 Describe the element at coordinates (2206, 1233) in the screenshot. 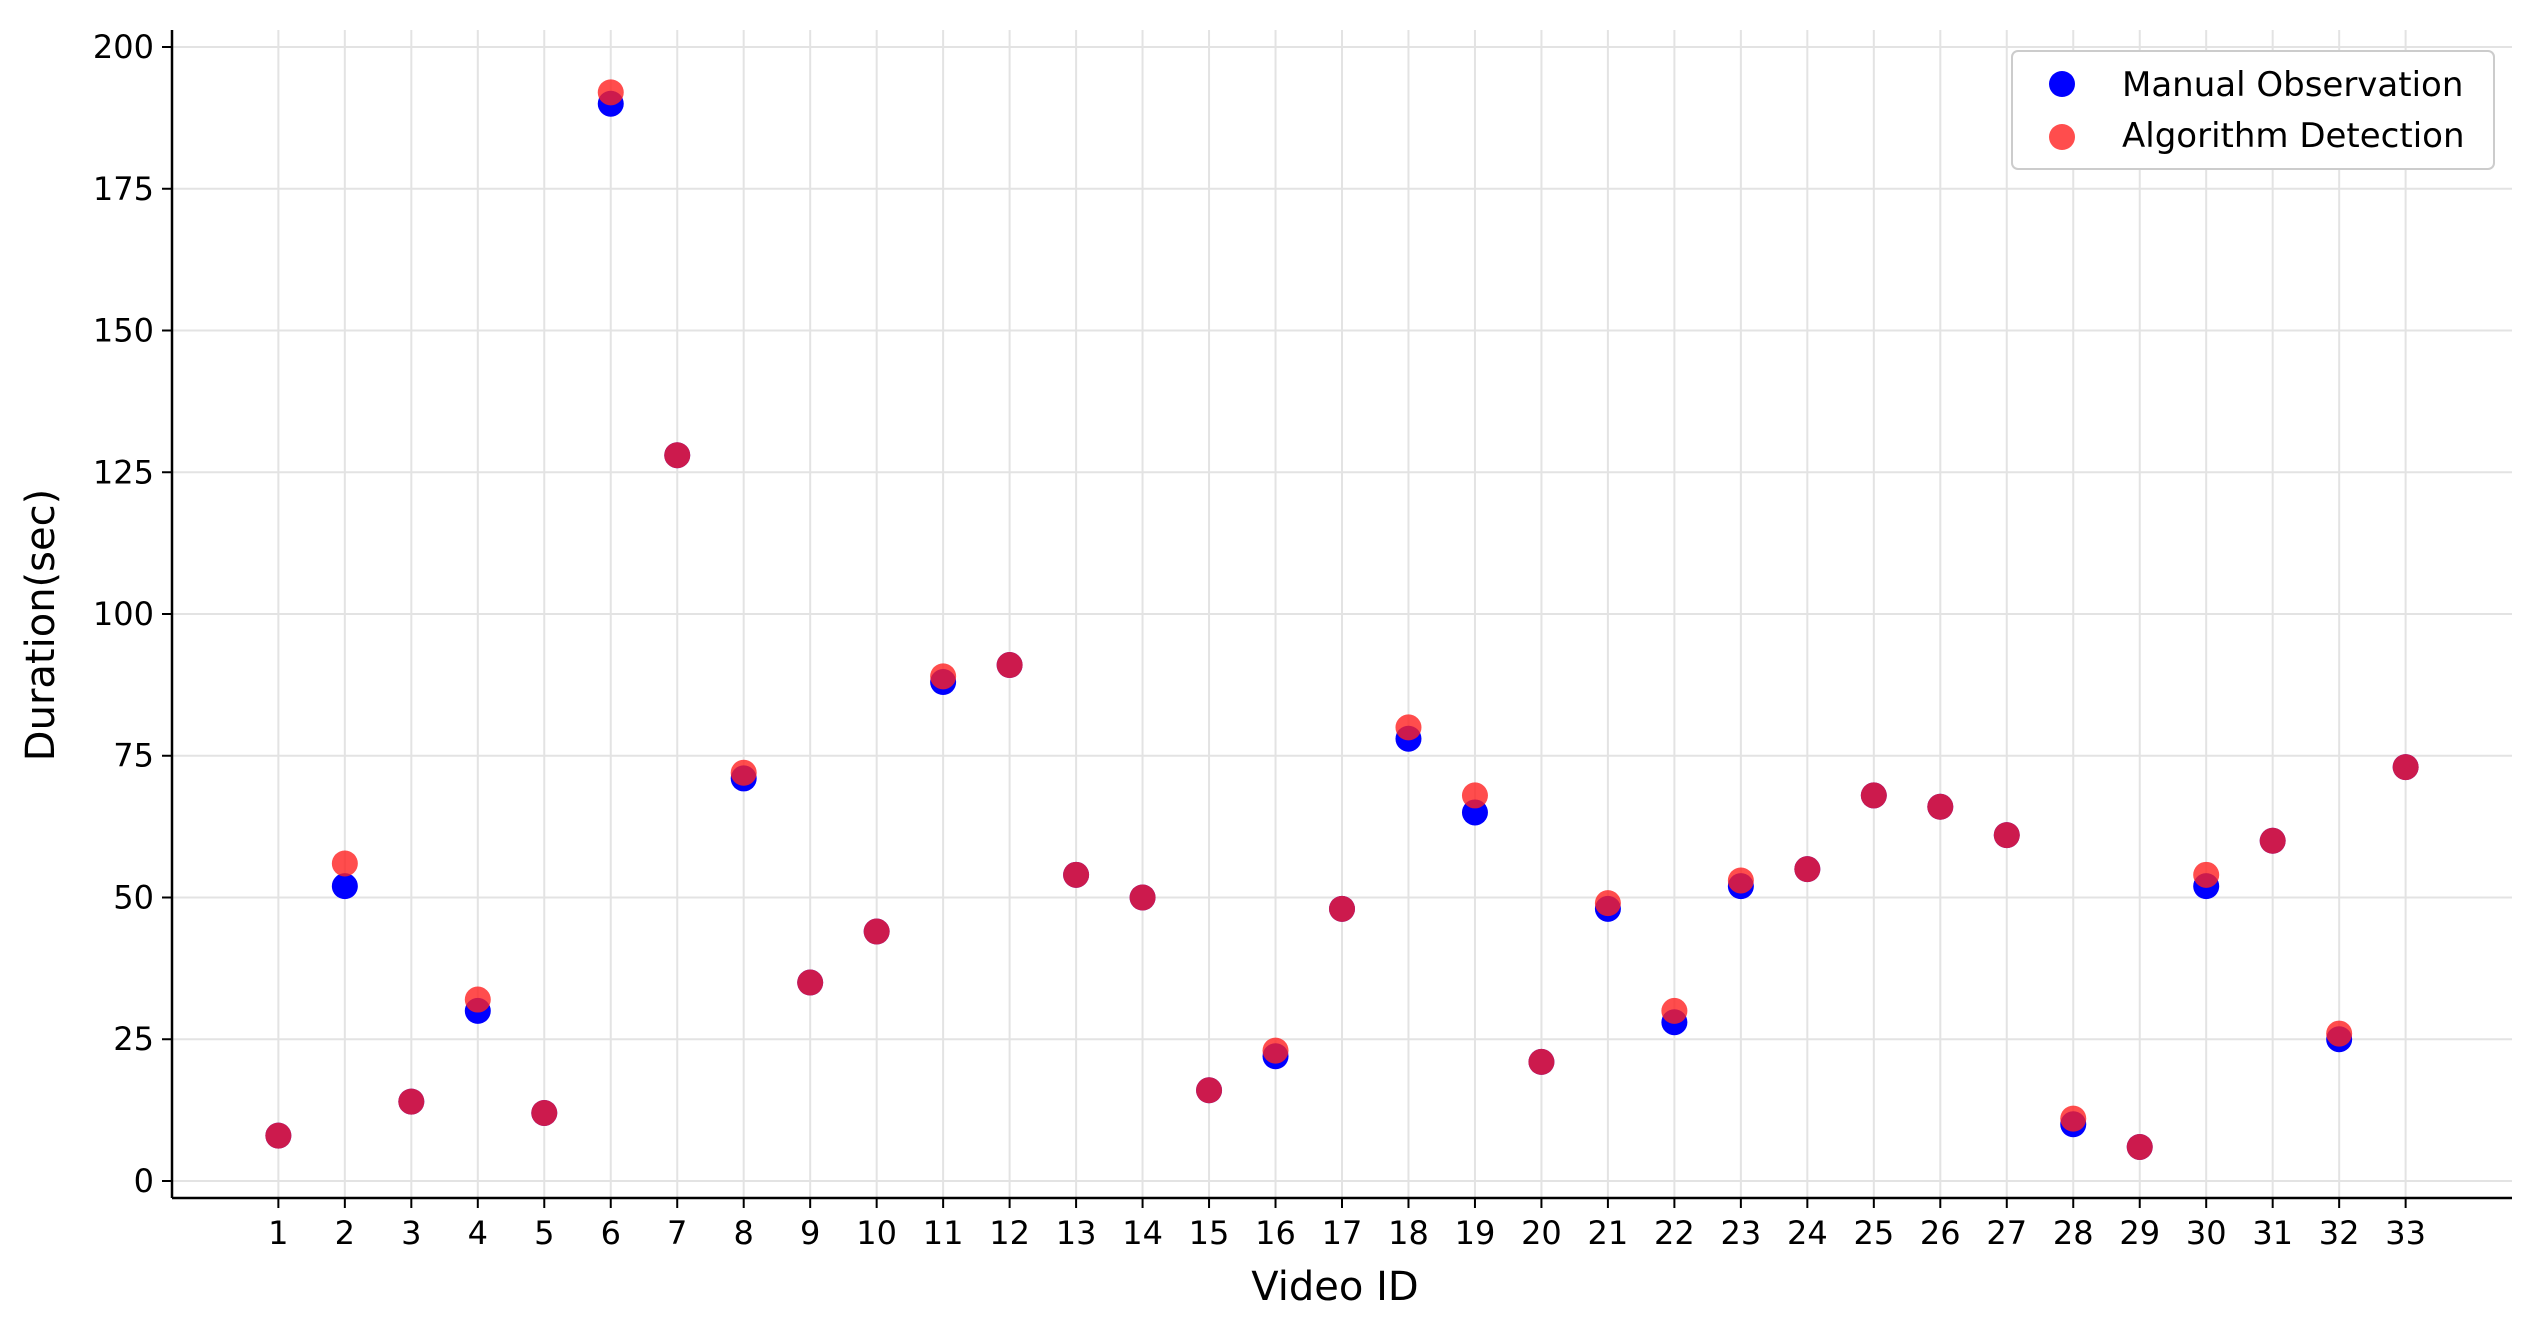

I see `x-tick-label: 30` at that location.